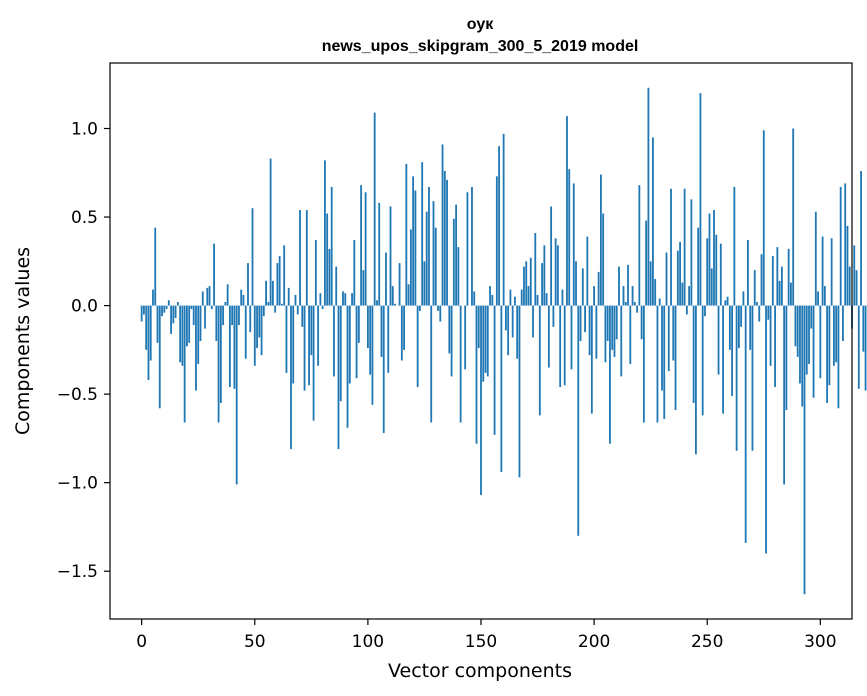  Describe the element at coordinates (480, 46) in the screenshot. I see `chart-subtitle: news_upos_skipgram_300_5_2019 model` at that location.